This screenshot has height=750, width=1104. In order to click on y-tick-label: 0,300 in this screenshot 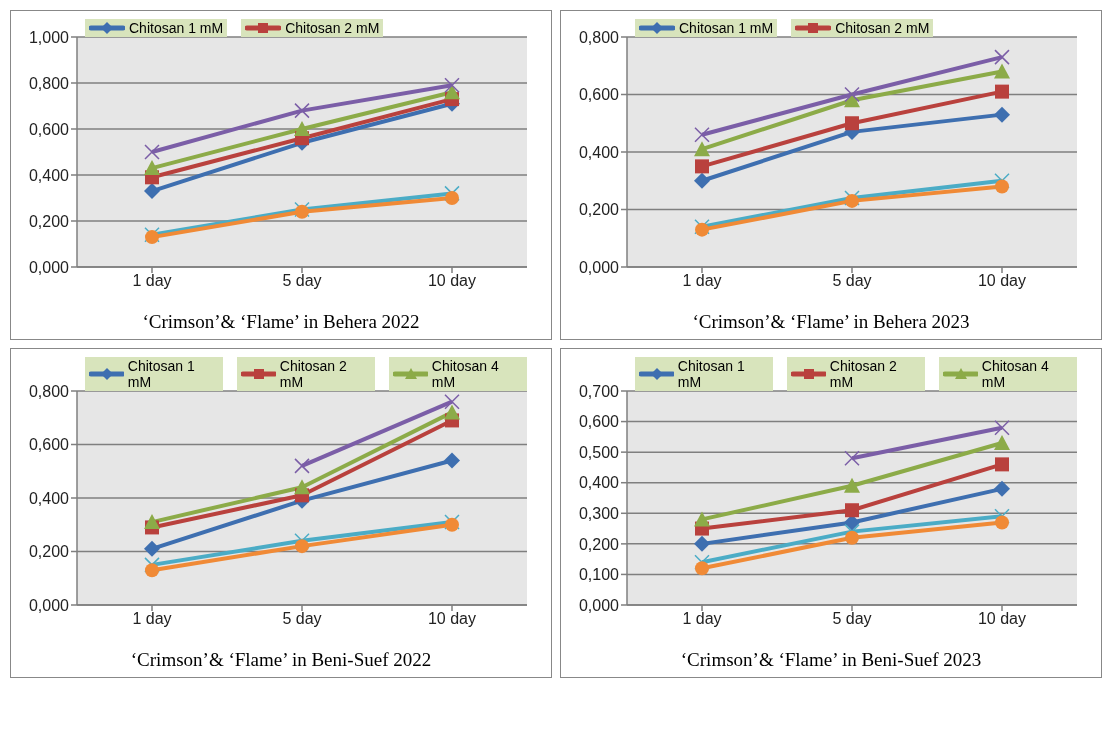, I will do `click(599, 513)`.